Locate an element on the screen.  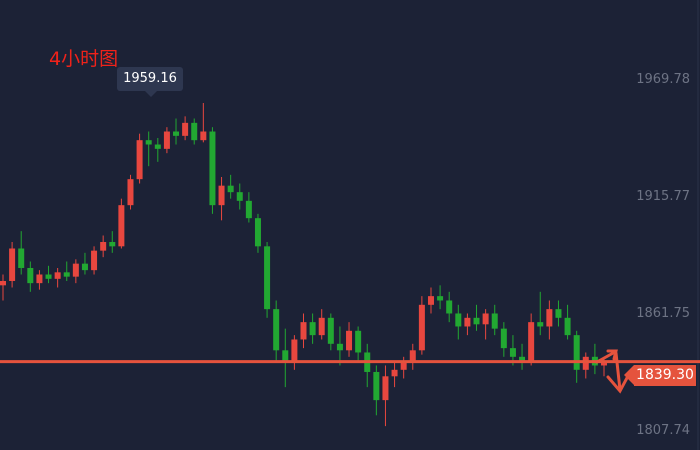
y-tick-label: 1969.78 is located at coordinates (663, 79).